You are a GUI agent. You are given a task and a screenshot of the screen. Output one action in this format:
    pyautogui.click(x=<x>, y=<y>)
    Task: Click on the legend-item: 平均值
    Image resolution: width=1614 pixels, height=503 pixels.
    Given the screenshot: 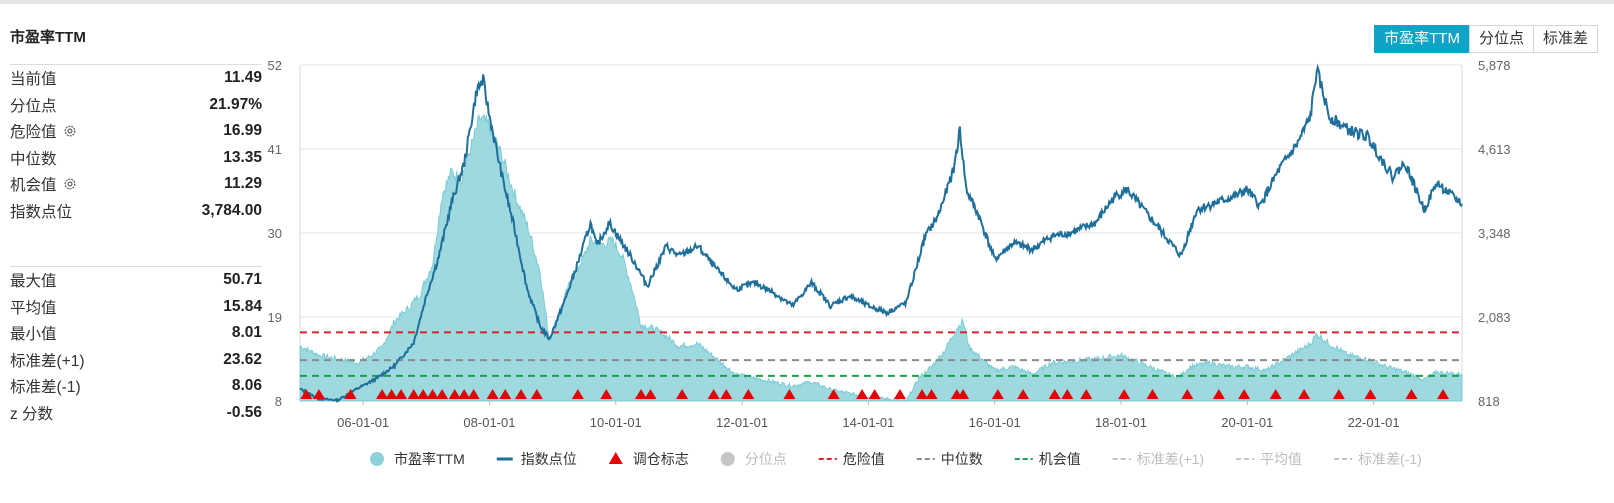 What is the action you would take?
    pyautogui.click(x=1269, y=459)
    